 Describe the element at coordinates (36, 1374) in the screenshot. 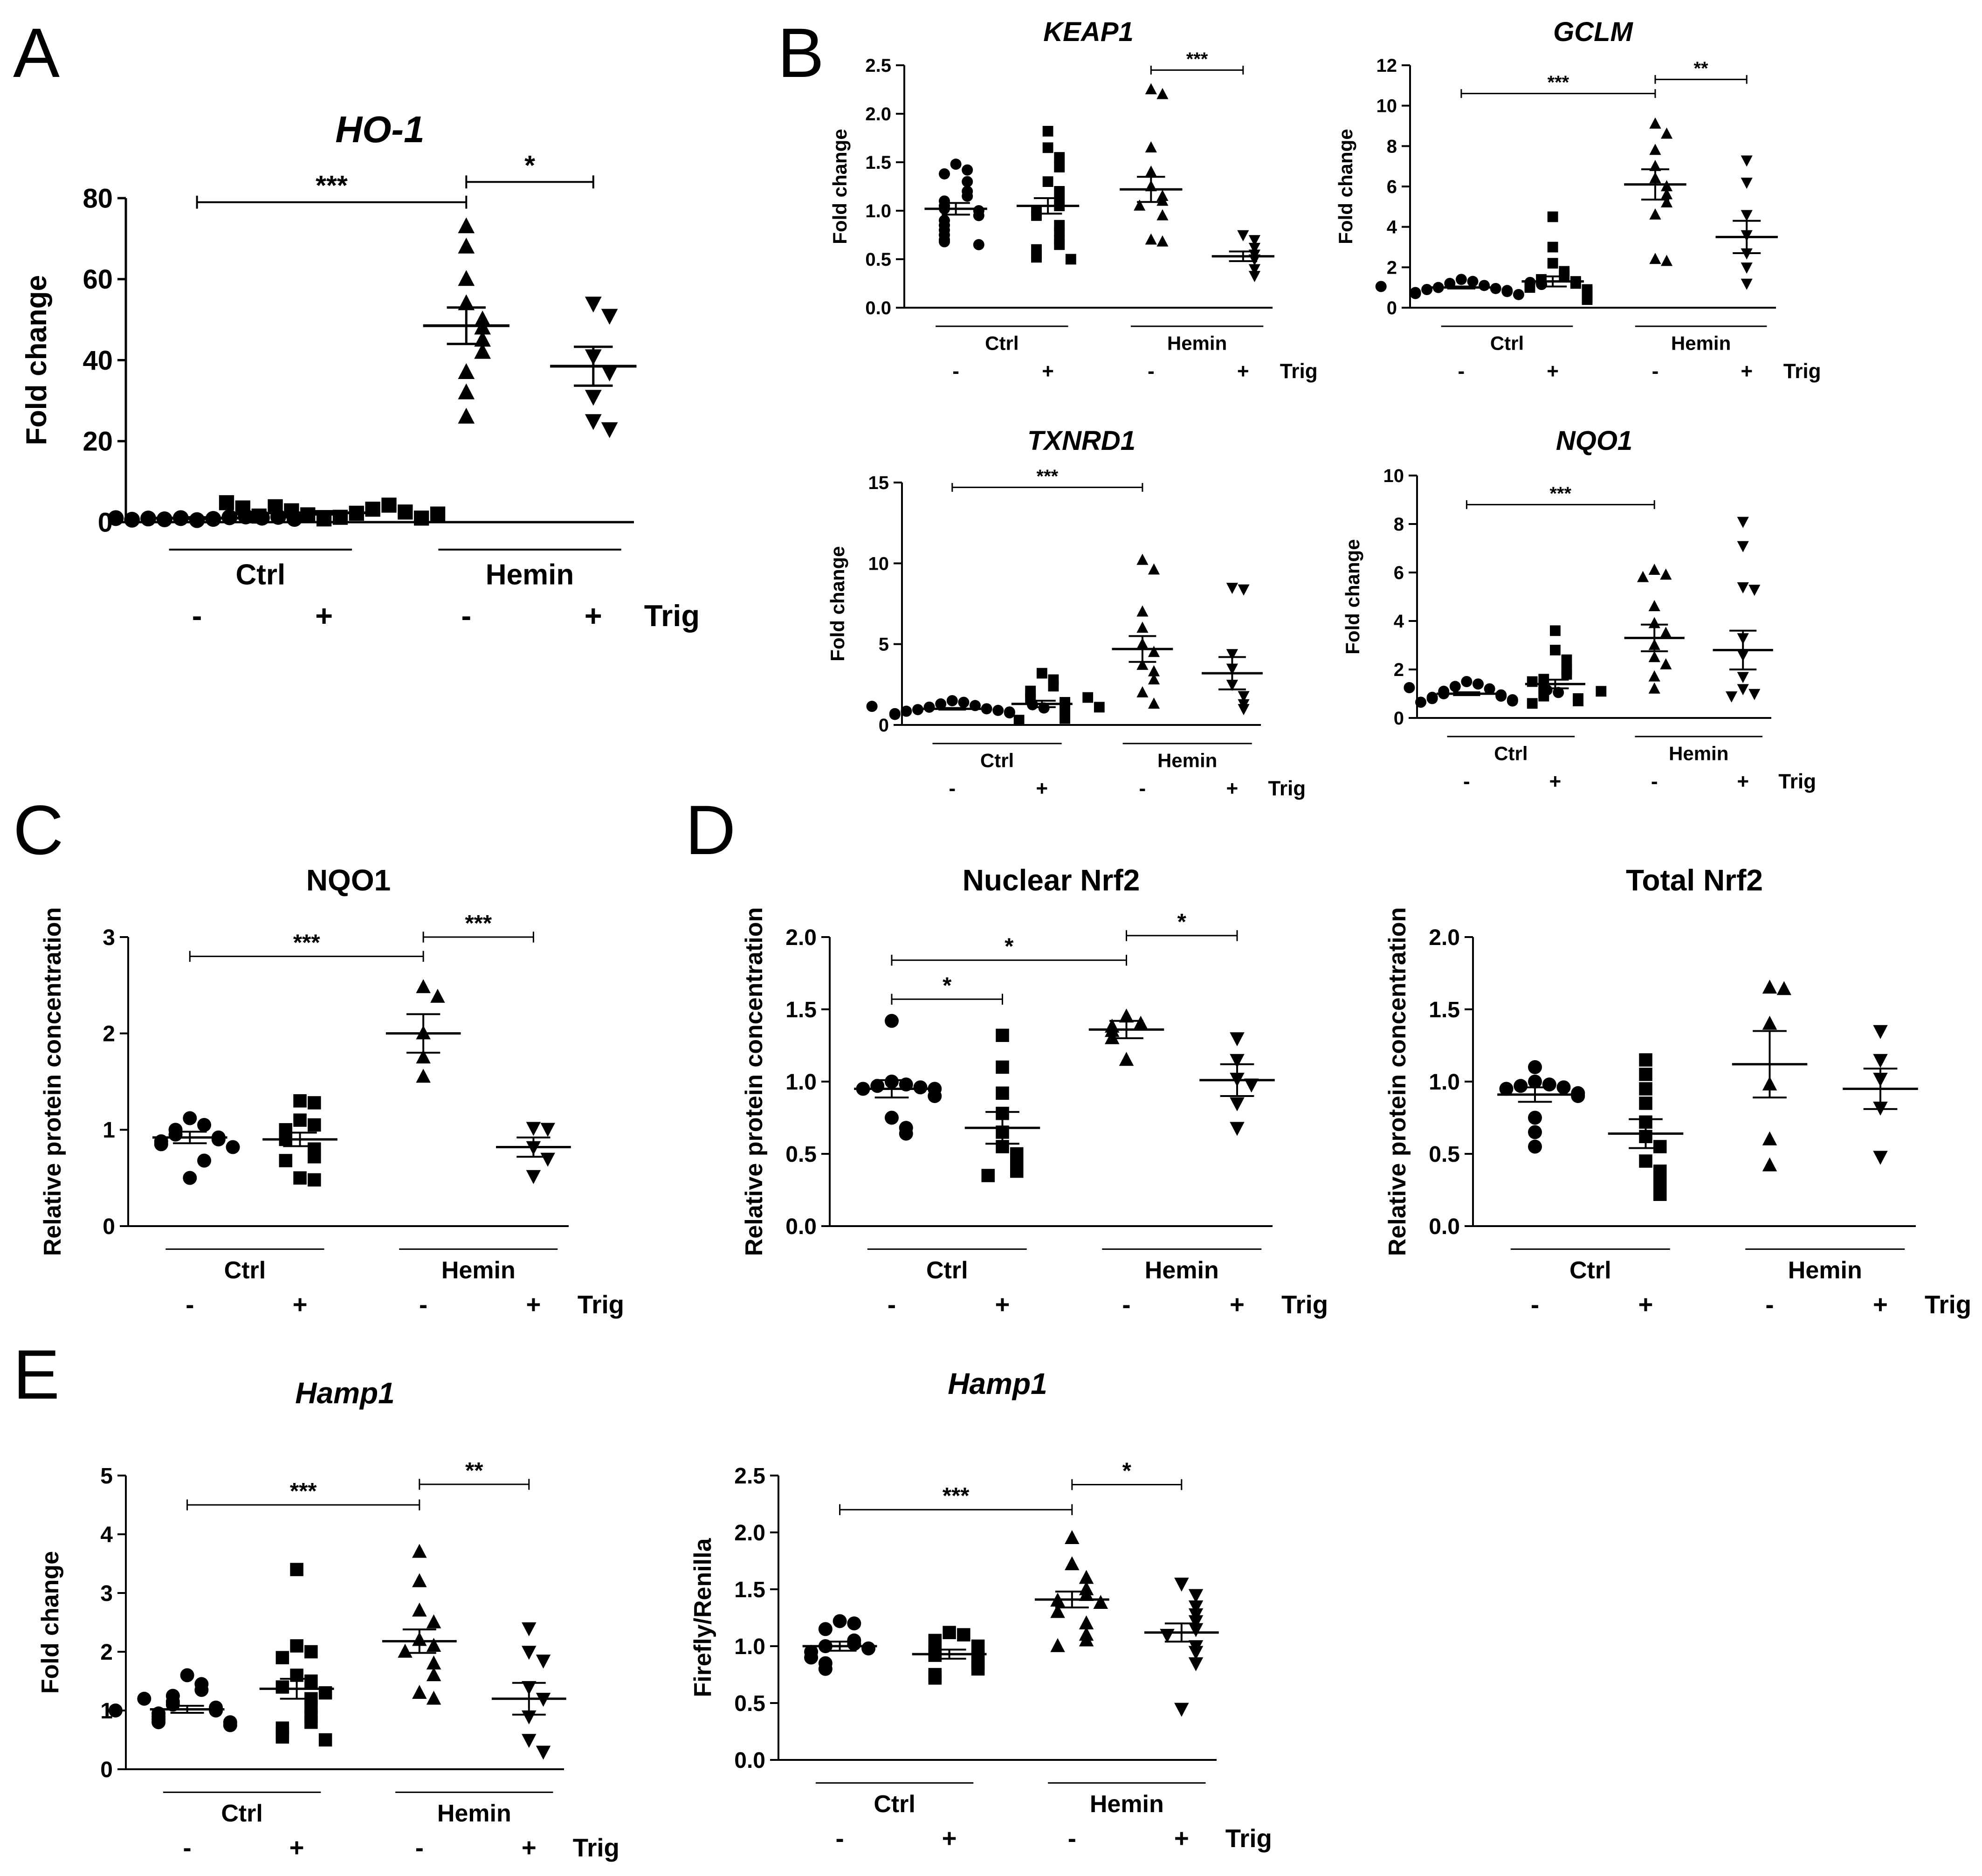

I see `panel-letter-e: E` at that location.